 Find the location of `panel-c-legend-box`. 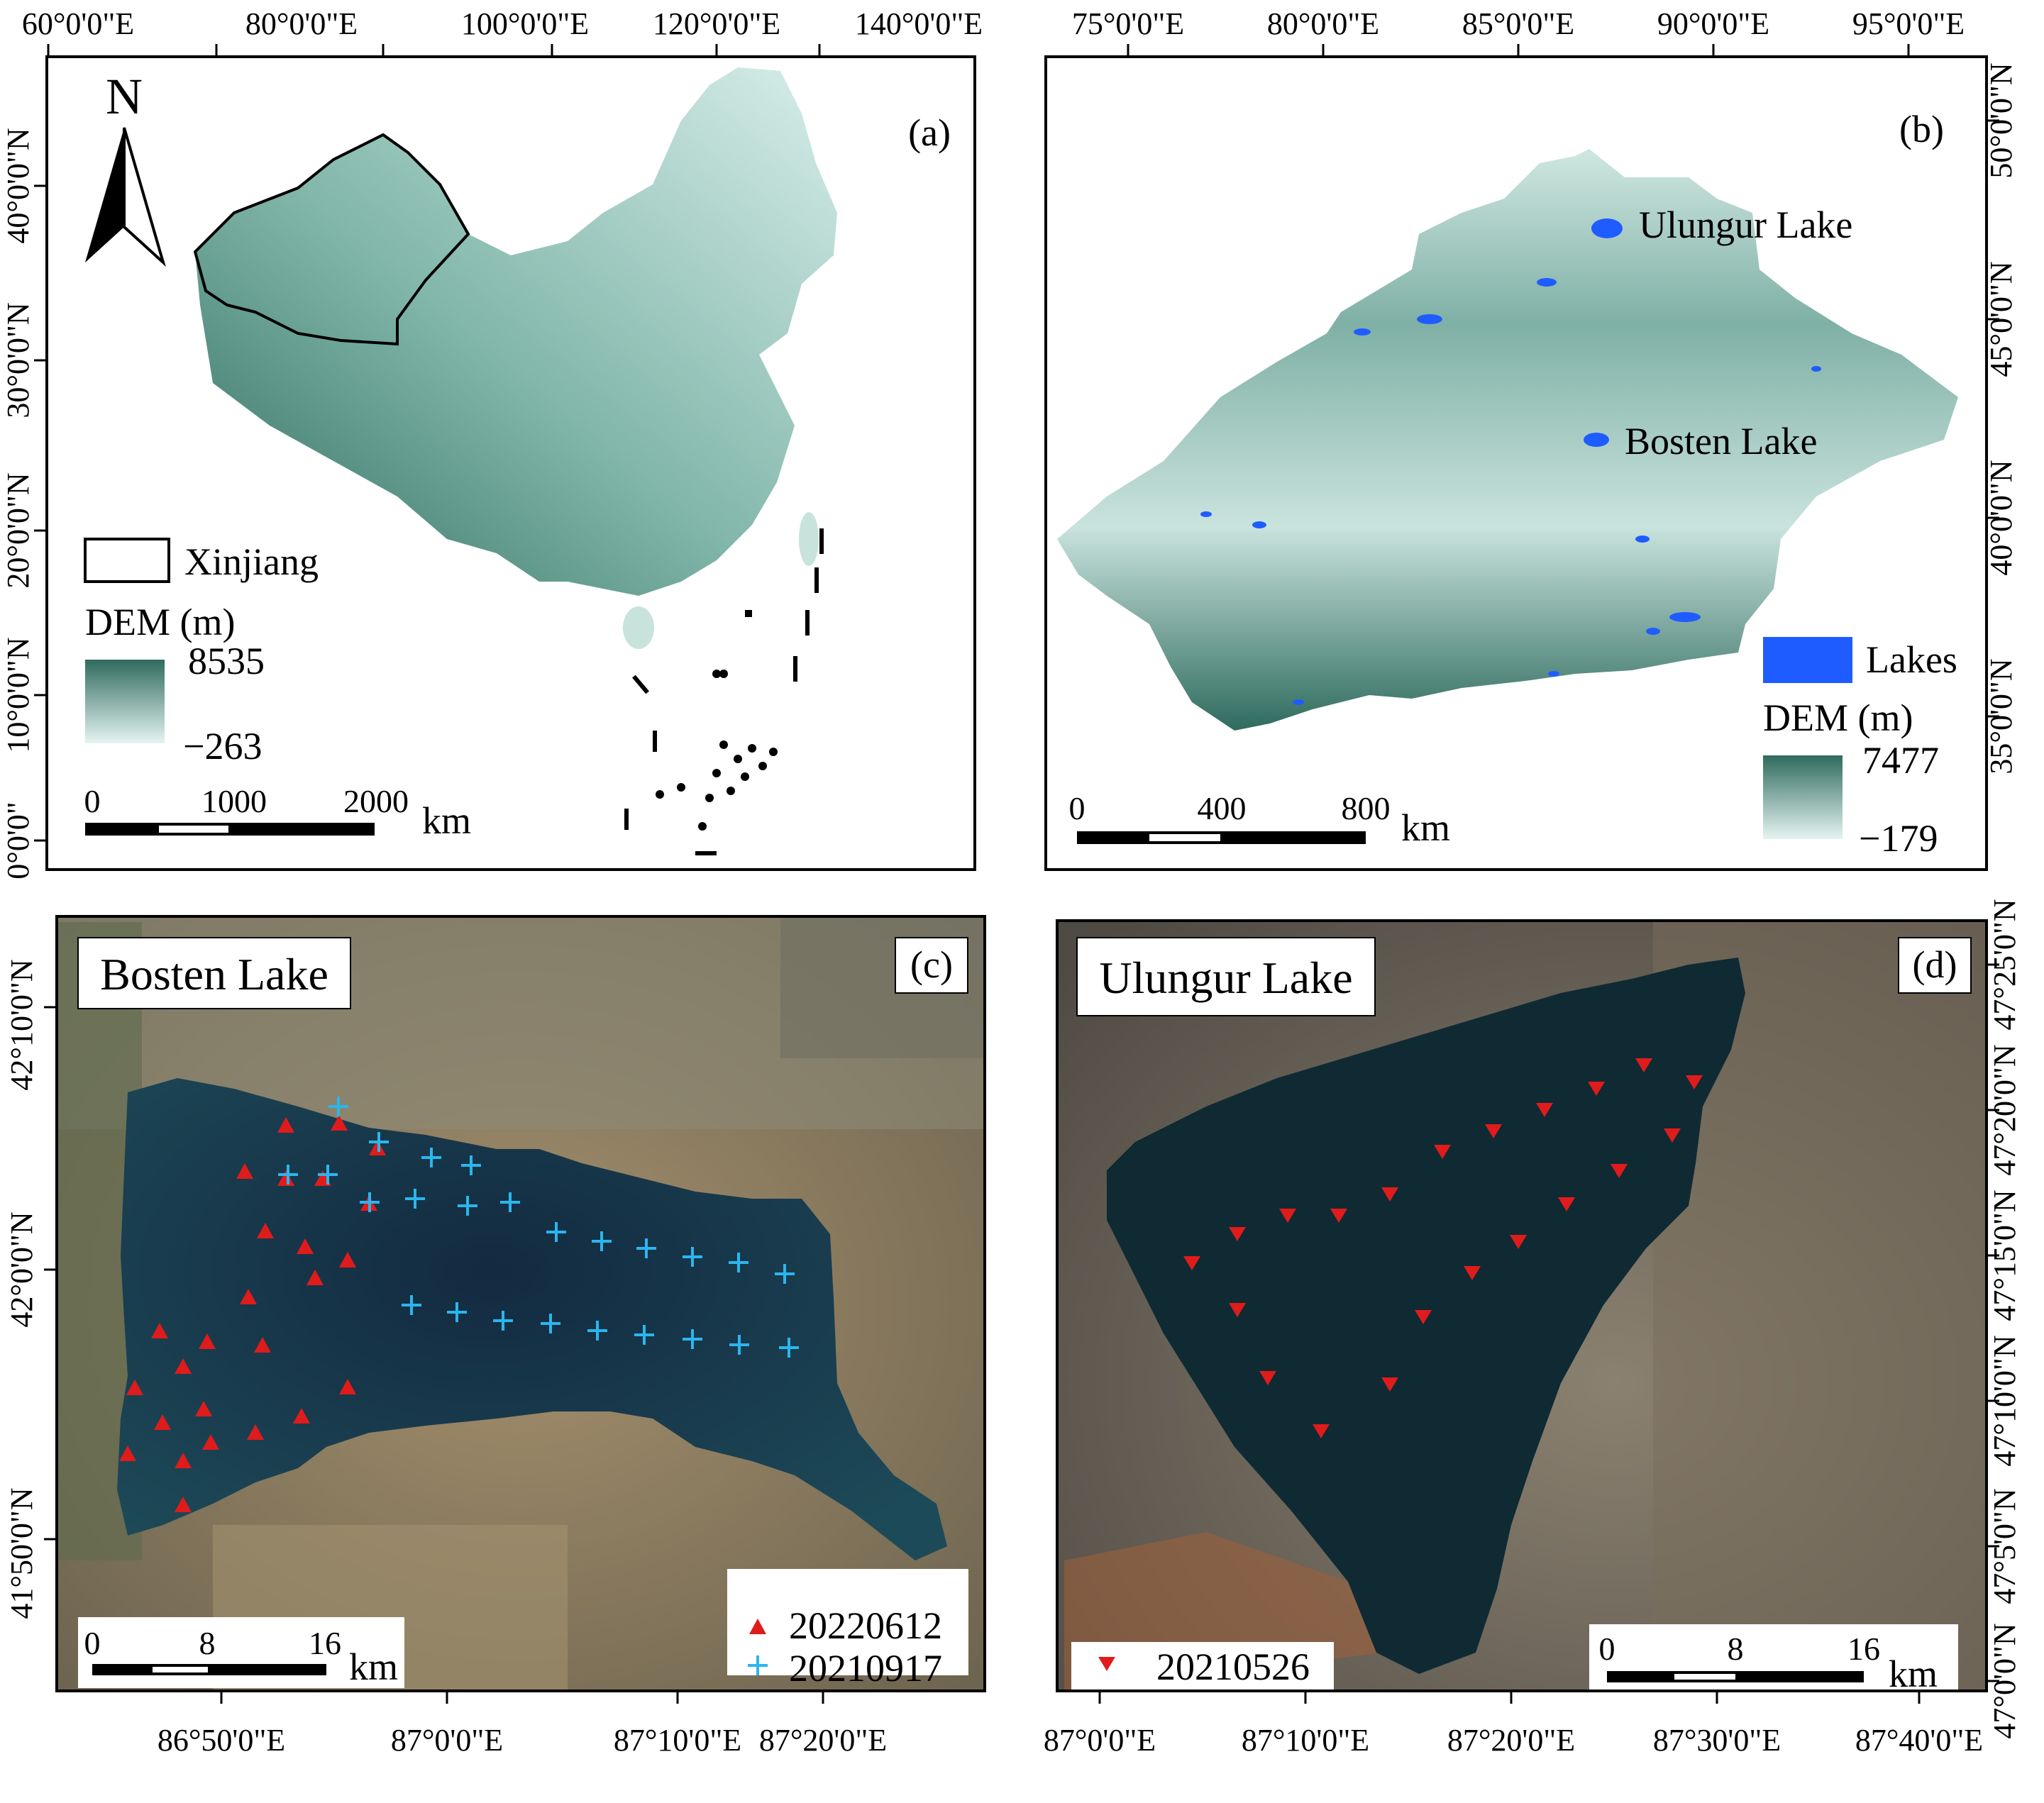

panel-c-legend-box is located at coordinates (847, 1622).